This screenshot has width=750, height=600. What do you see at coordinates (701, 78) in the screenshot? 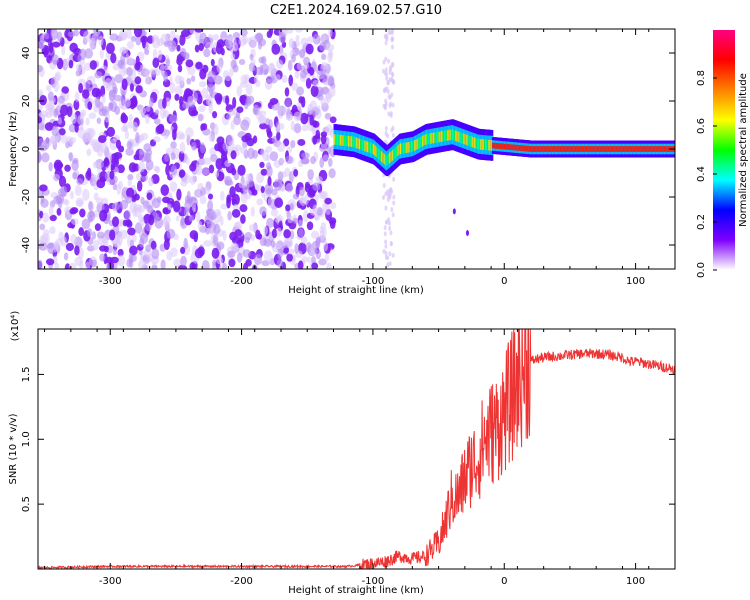
I see `colorbar-tick-label: 0.8` at bounding box center [701, 78].